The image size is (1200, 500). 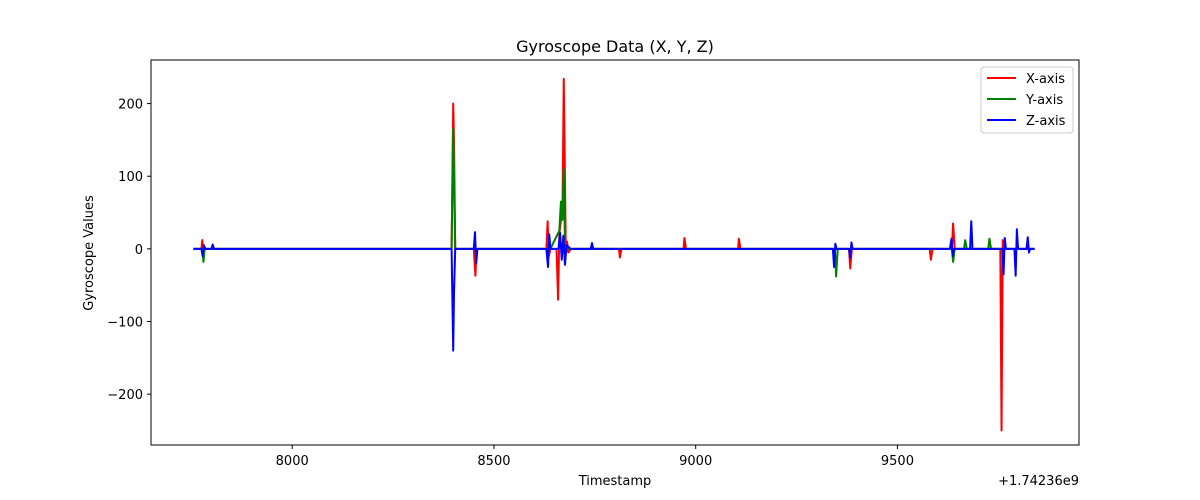 What do you see at coordinates (130, 105) in the screenshot?
I see `y-tick-label: 200` at bounding box center [130, 105].